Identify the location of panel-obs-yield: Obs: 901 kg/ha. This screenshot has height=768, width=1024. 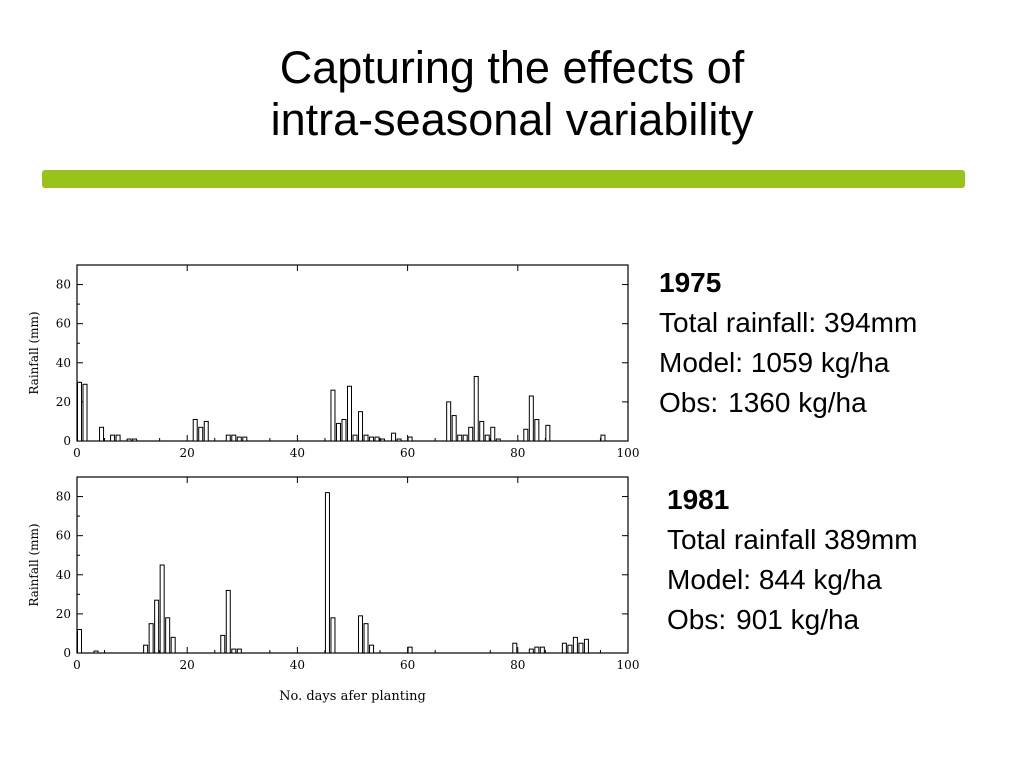
(792, 620).